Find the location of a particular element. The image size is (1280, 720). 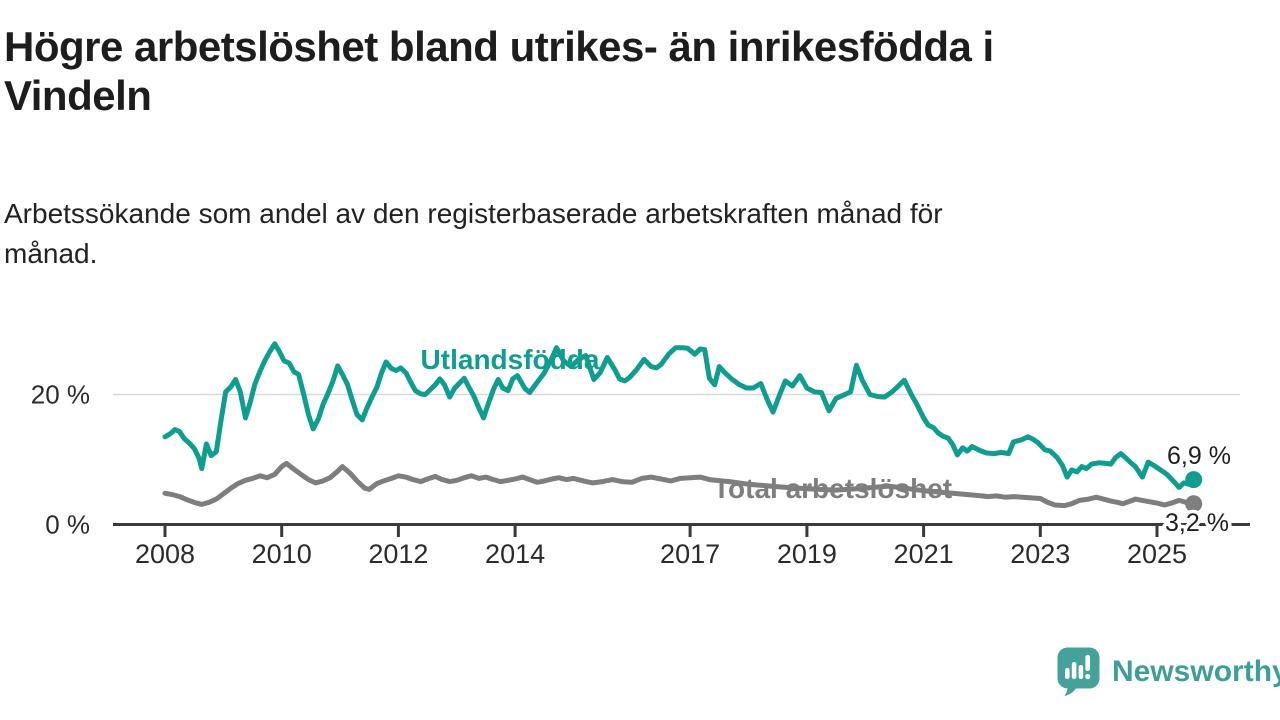

newsworthy-logo-icon is located at coordinates (1078, 671).